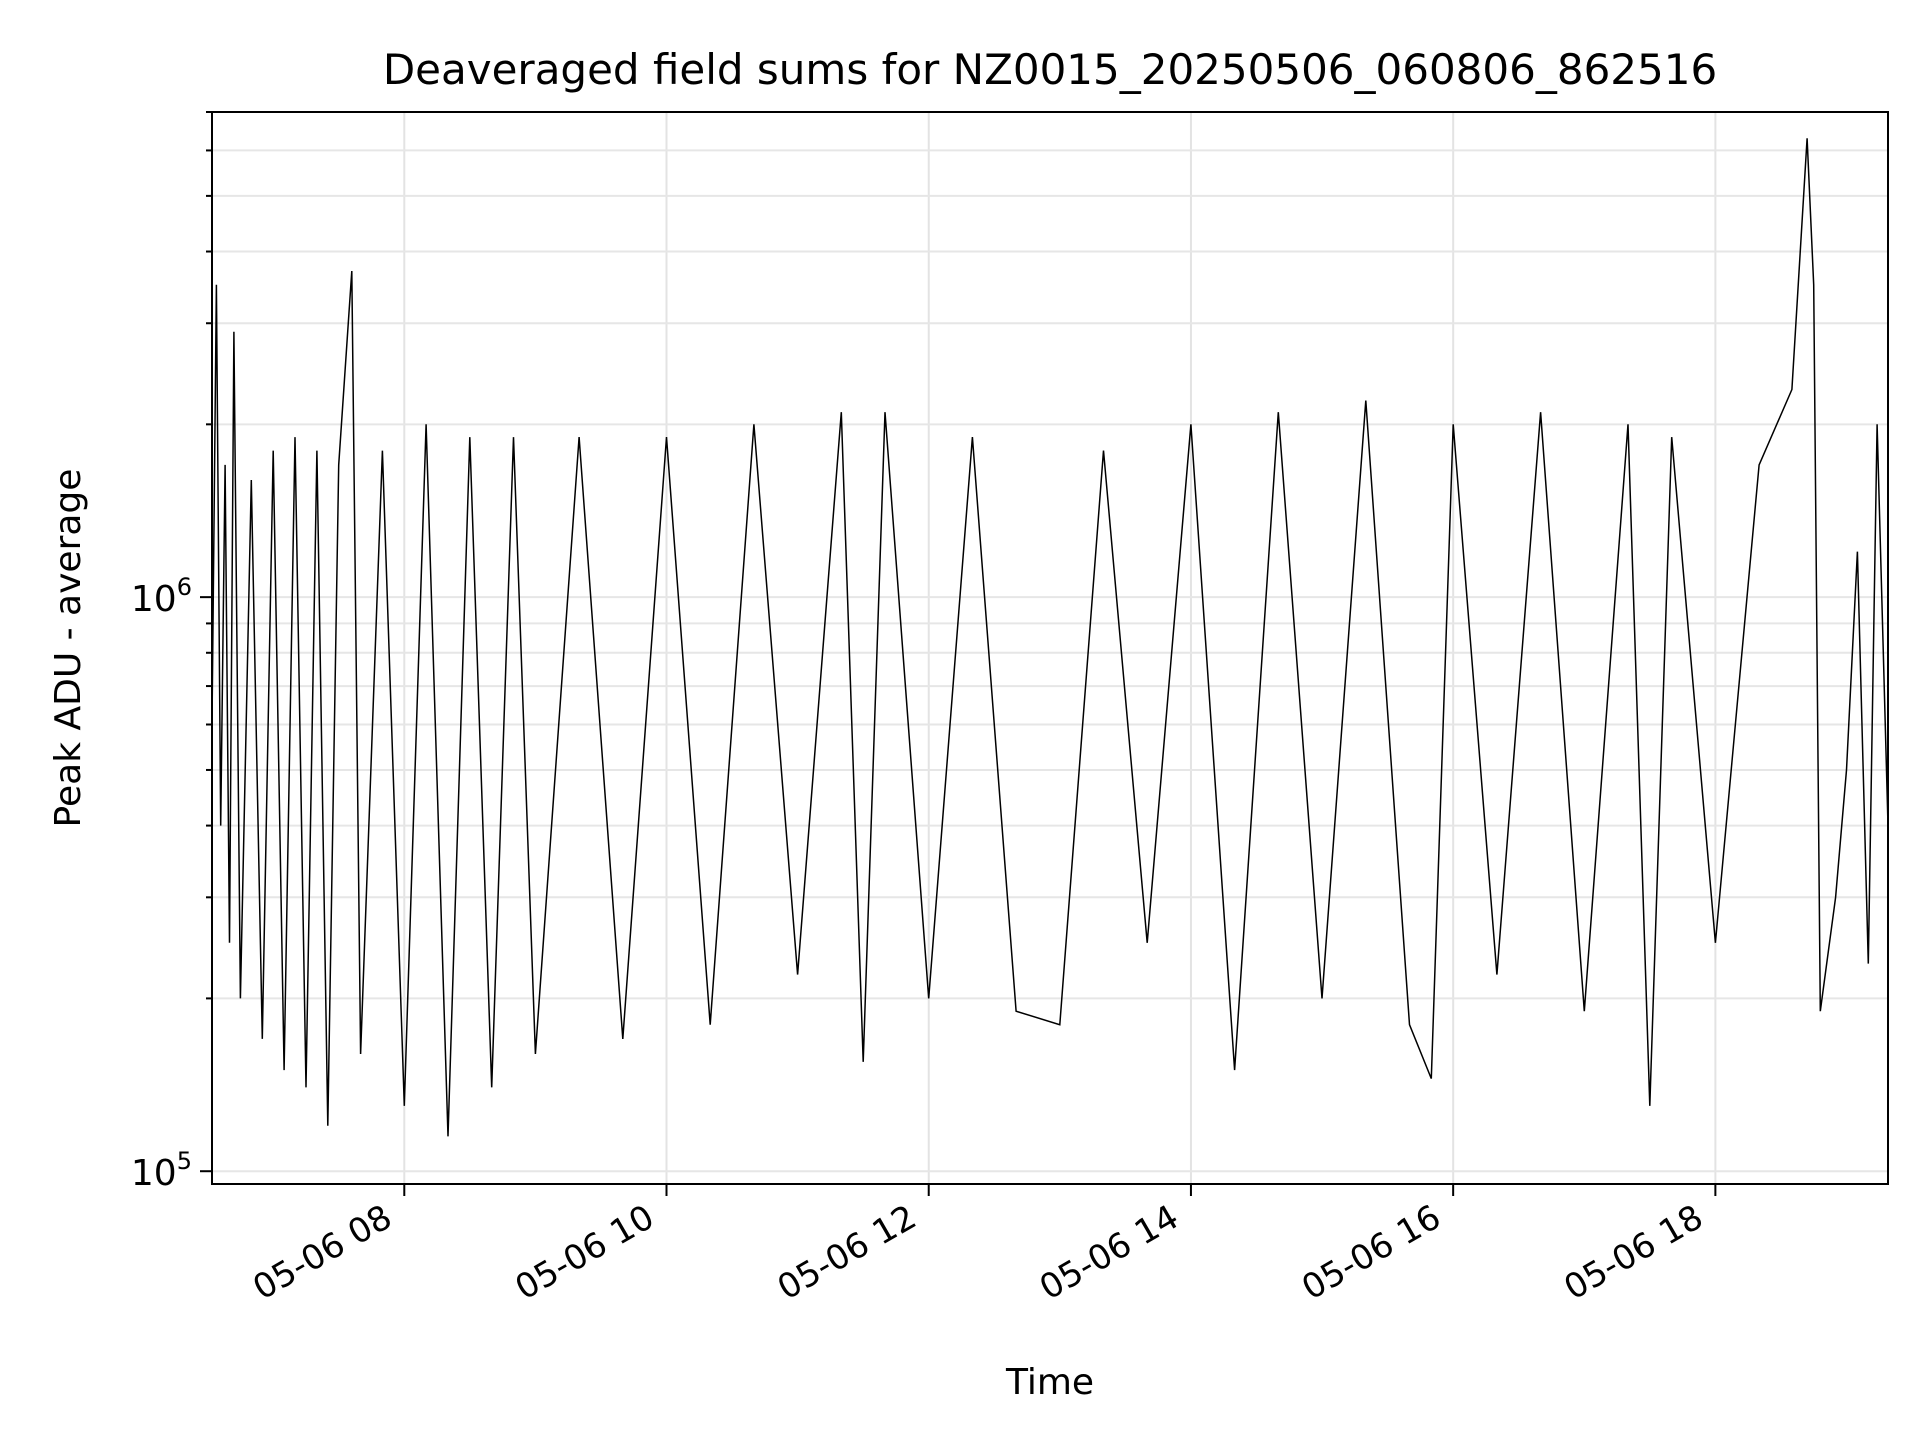 The width and height of the screenshot is (1920, 1444). I want to click on x-tick-label: 05-06 14, so click(1109, 1252).